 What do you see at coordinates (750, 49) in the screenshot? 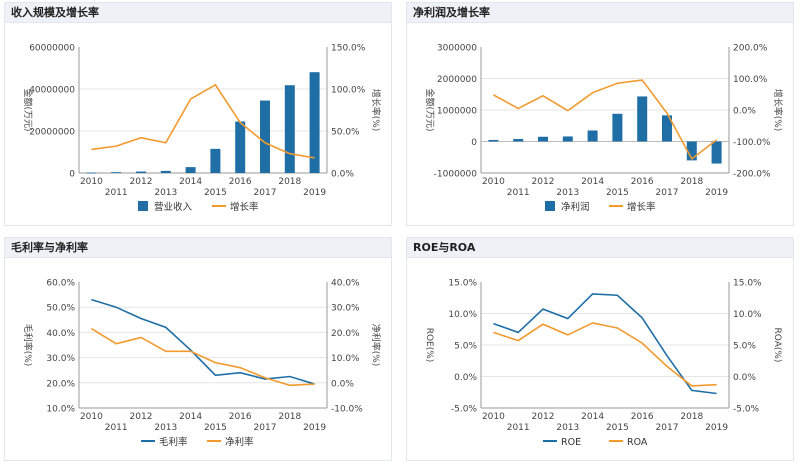
I see `y2-tick-label: 200.0%` at bounding box center [750, 49].